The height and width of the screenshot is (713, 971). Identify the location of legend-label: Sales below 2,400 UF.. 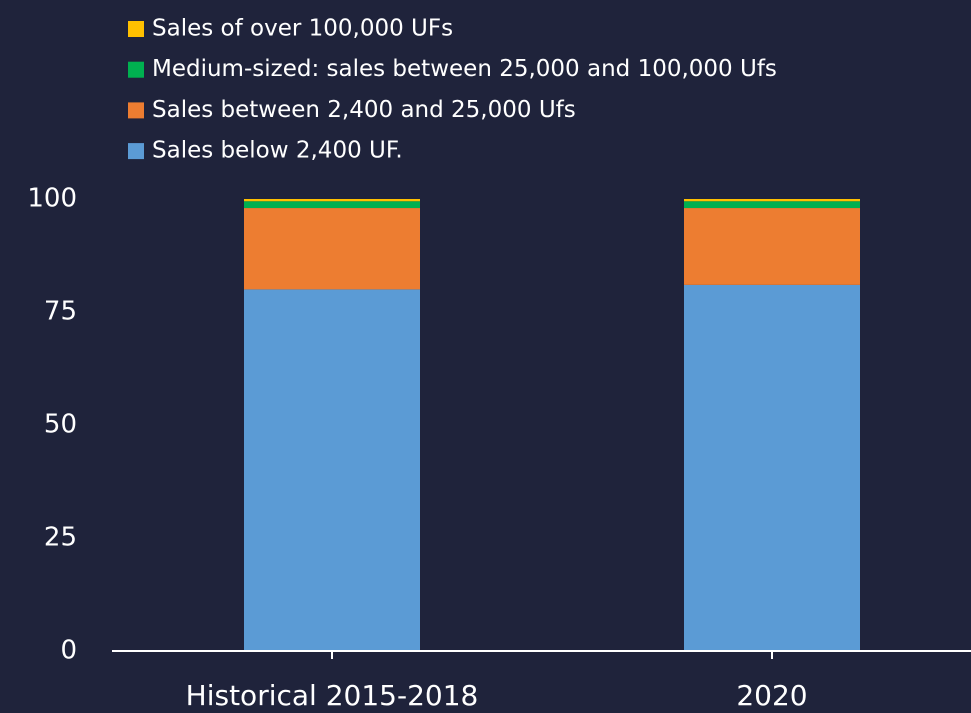
(277, 151).